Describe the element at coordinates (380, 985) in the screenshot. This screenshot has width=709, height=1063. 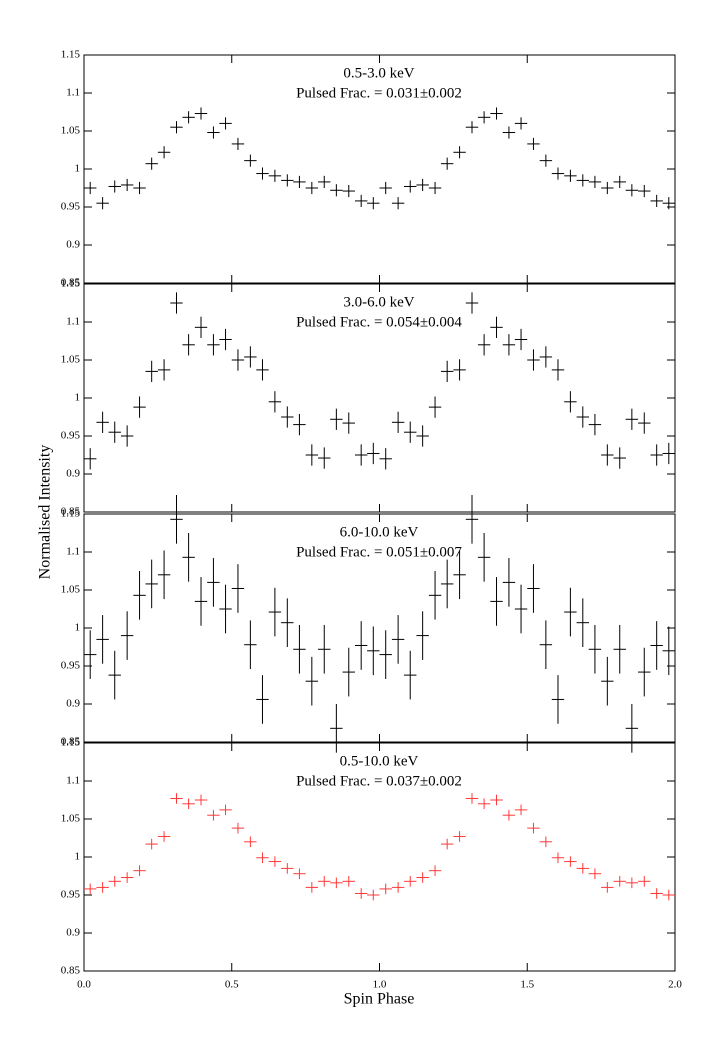
I see `x-tick-label: 1.0` at that location.